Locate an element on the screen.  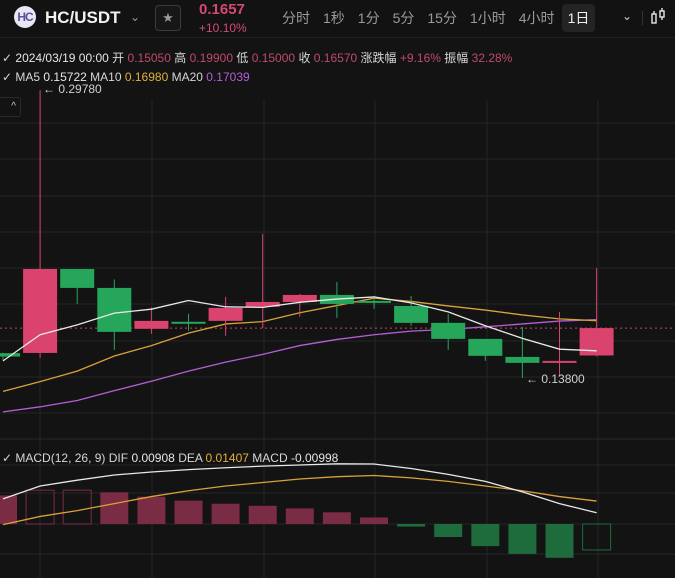
interval-tab-1h: 1小时 is located at coordinates (487, 18).